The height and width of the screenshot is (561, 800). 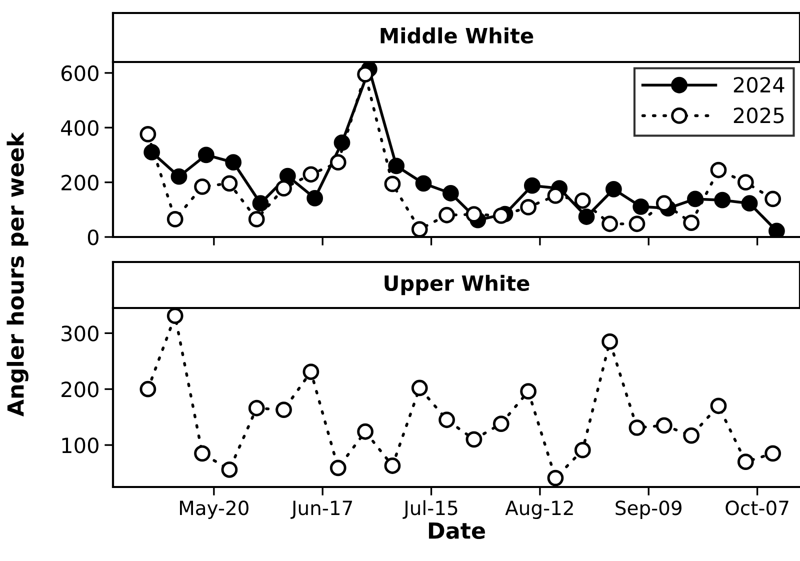 What do you see at coordinates (214, 510) in the screenshot?
I see `x-tick-label: May-20` at bounding box center [214, 510].